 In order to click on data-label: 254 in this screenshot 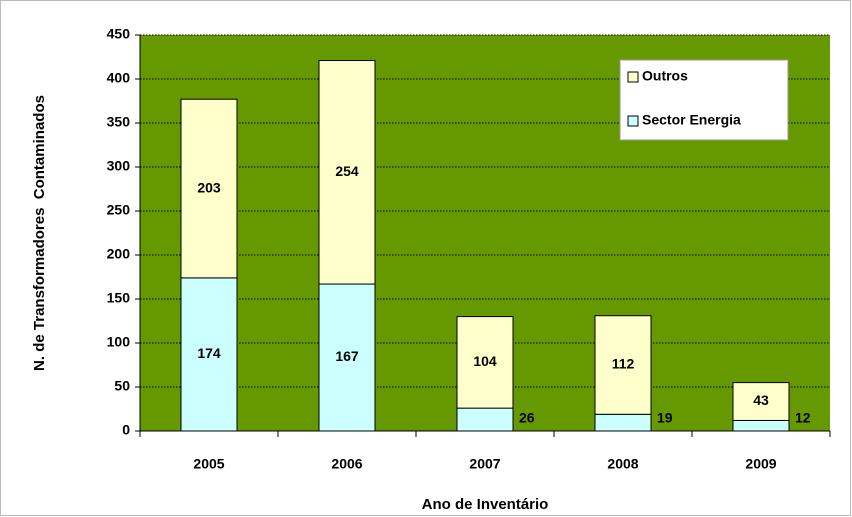, I will do `click(347, 171)`.